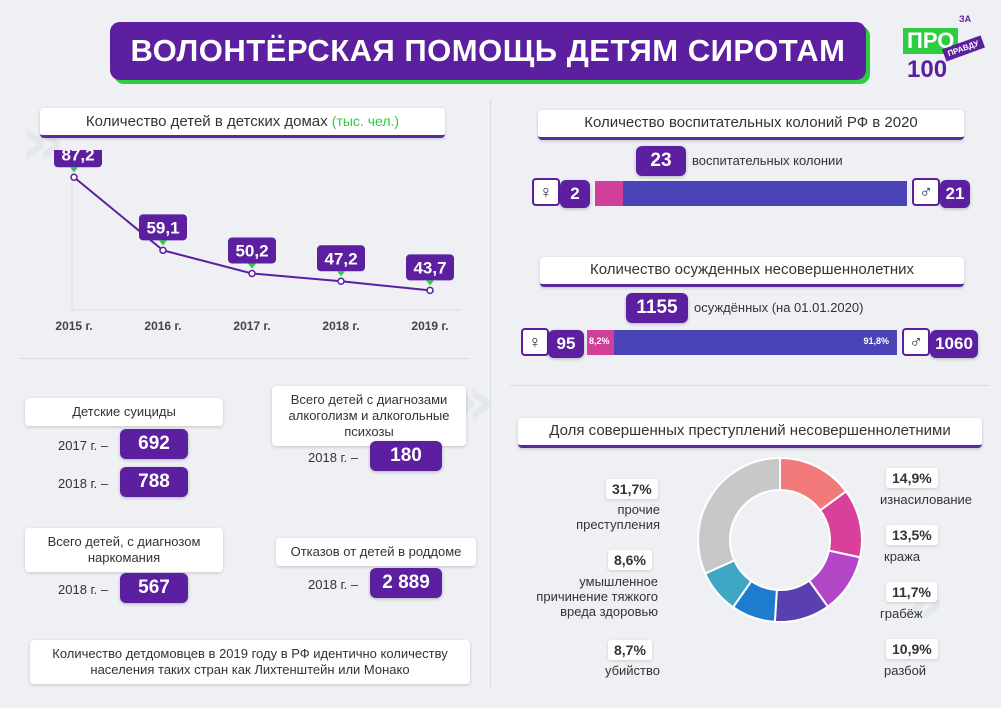 The width and height of the screenshot is (1001, 708). What do you see at coordinates (954, 344) in the screenshot?
I see `convicts-male: 1060` at bounding box center [954, 344].